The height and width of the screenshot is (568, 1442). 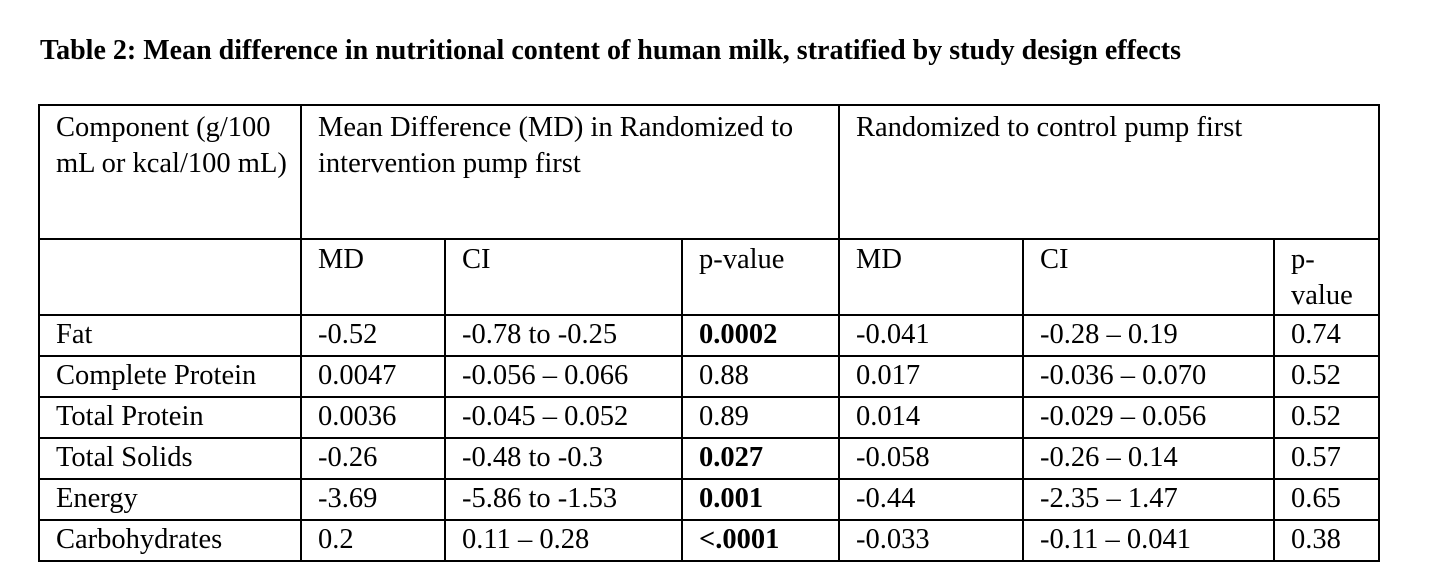 What do you see at coordinates (1149, 499) in the screenshot?
I see `ci-control-cell: -2.35 – 1.47` at bounding box center [1149, 499].